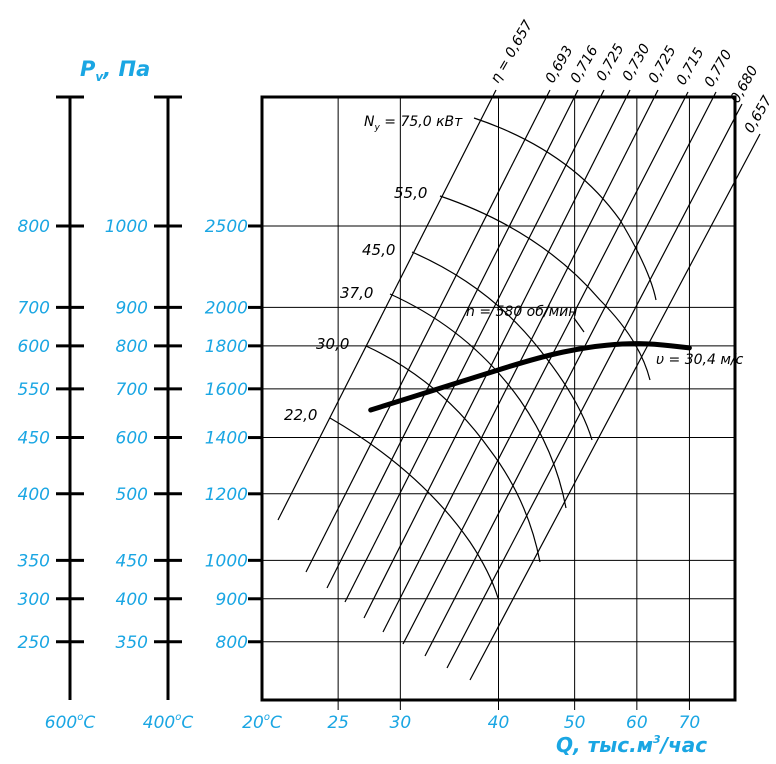 This screenshot has width=776, height=764. I want to click on x-tick-label: 40, so click(499, 723).